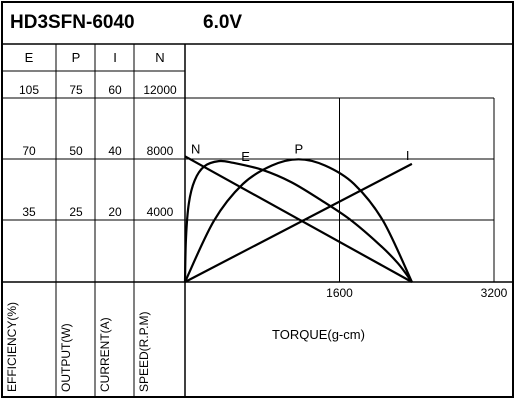 This screenshot has height=400, width=516. I want to click on y-tick-label: 35, so click(29, 212).